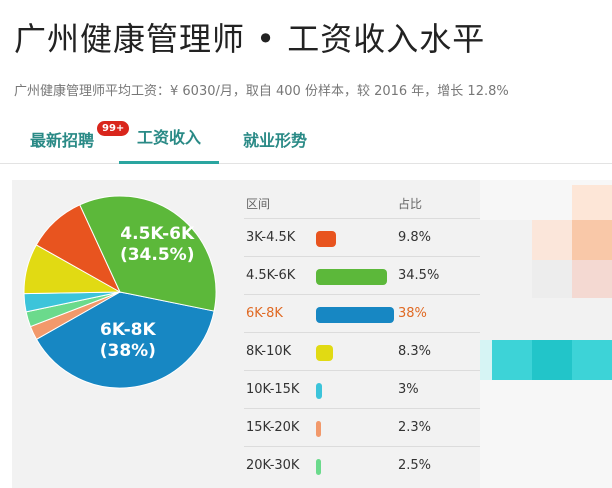 The height and width of the screenshot is (488, 612). Describe the element at coordinates (264, 313) in the screenshot. I see `row-range: 6K-8K` at that location.